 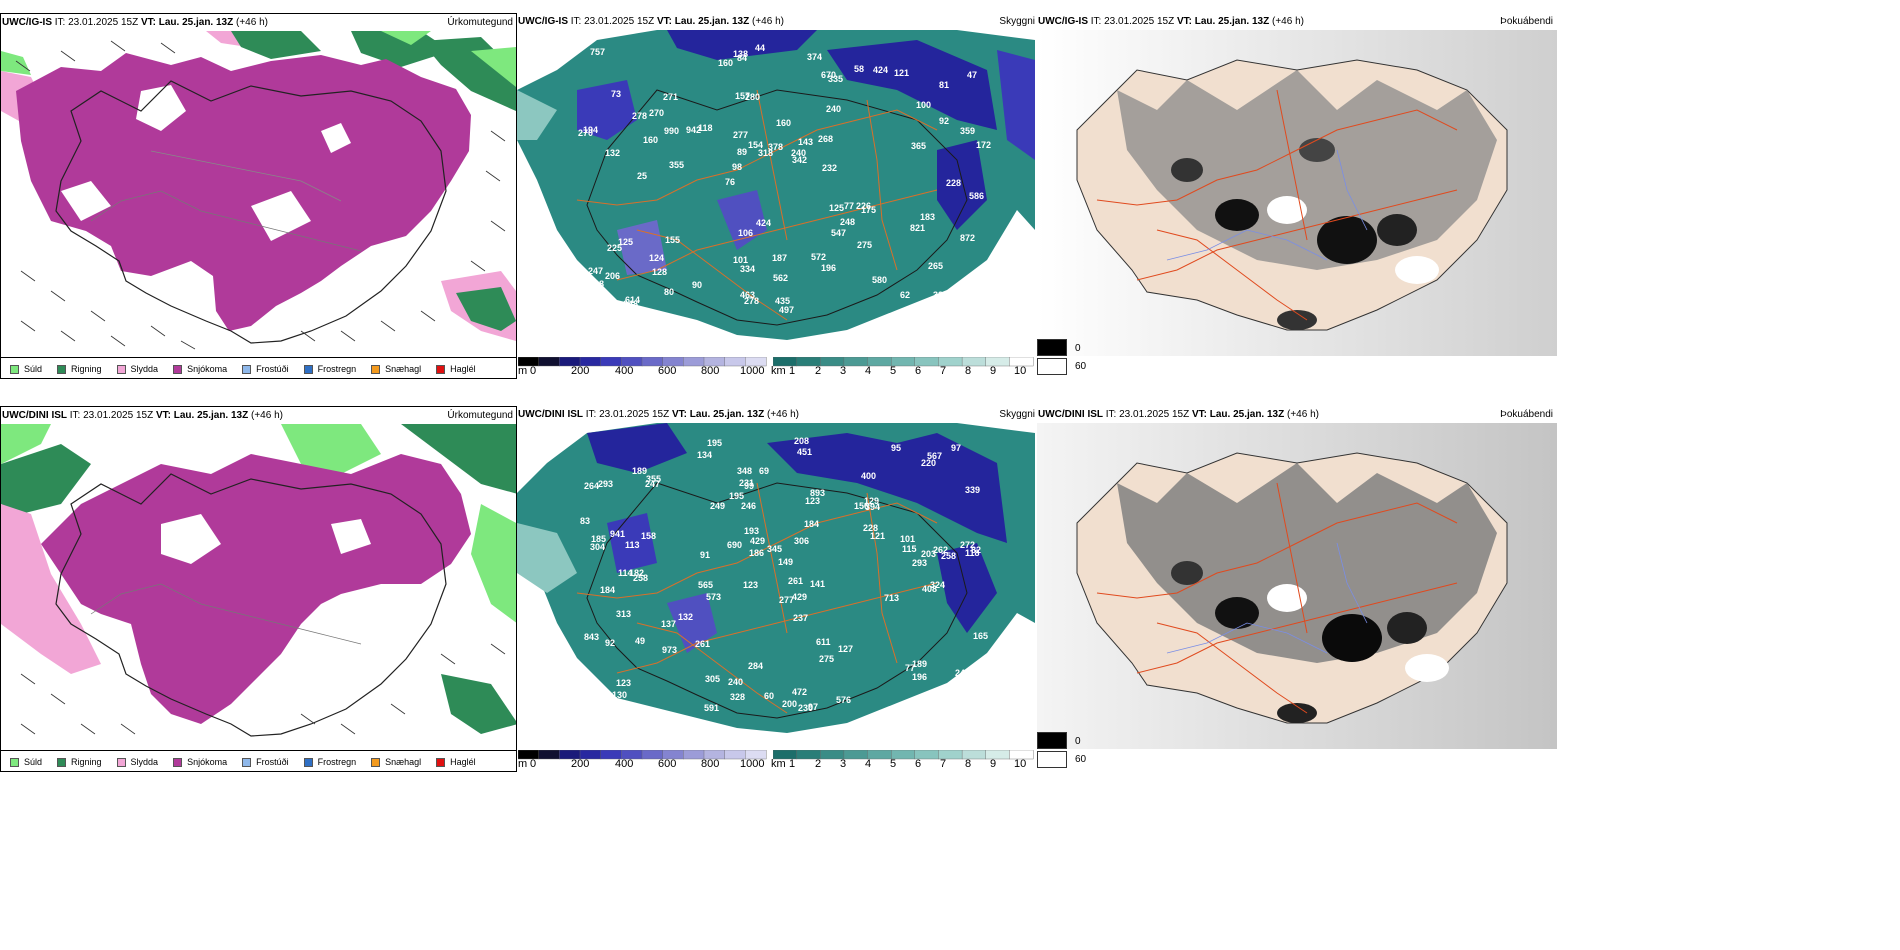 I want to click on it-value: 23.01.2025 15Z, so click(x=634, y=414).